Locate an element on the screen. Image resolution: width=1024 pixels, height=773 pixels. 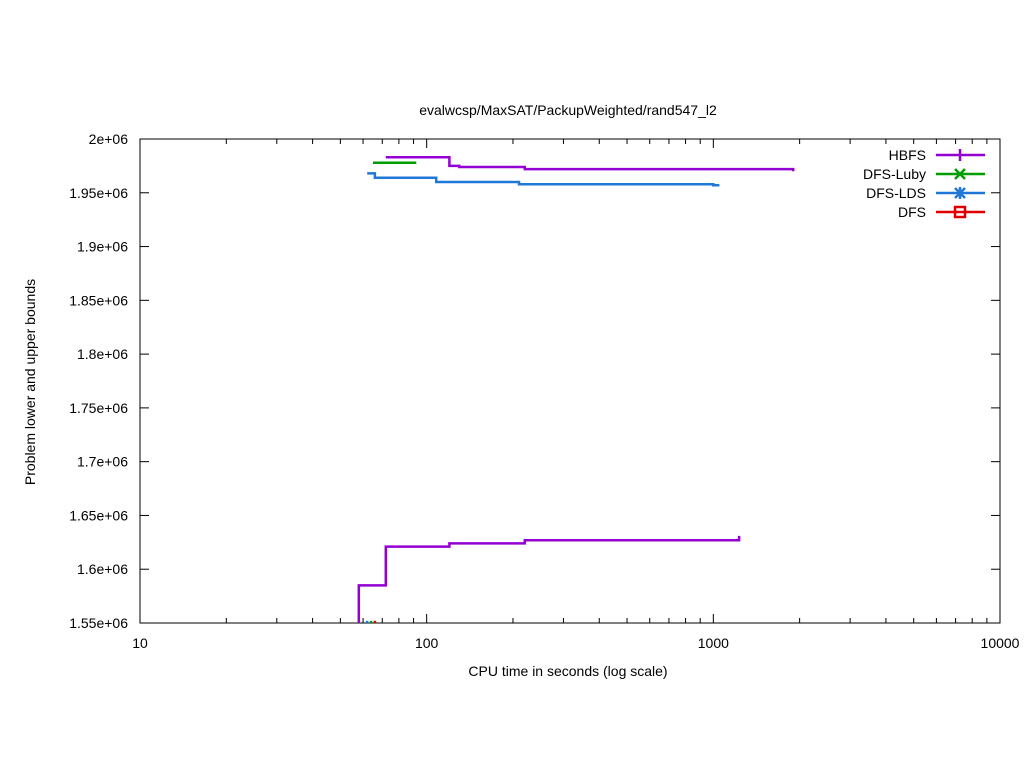
y-tick-label: 1.8e+06 is located at coordinates (102, 354).